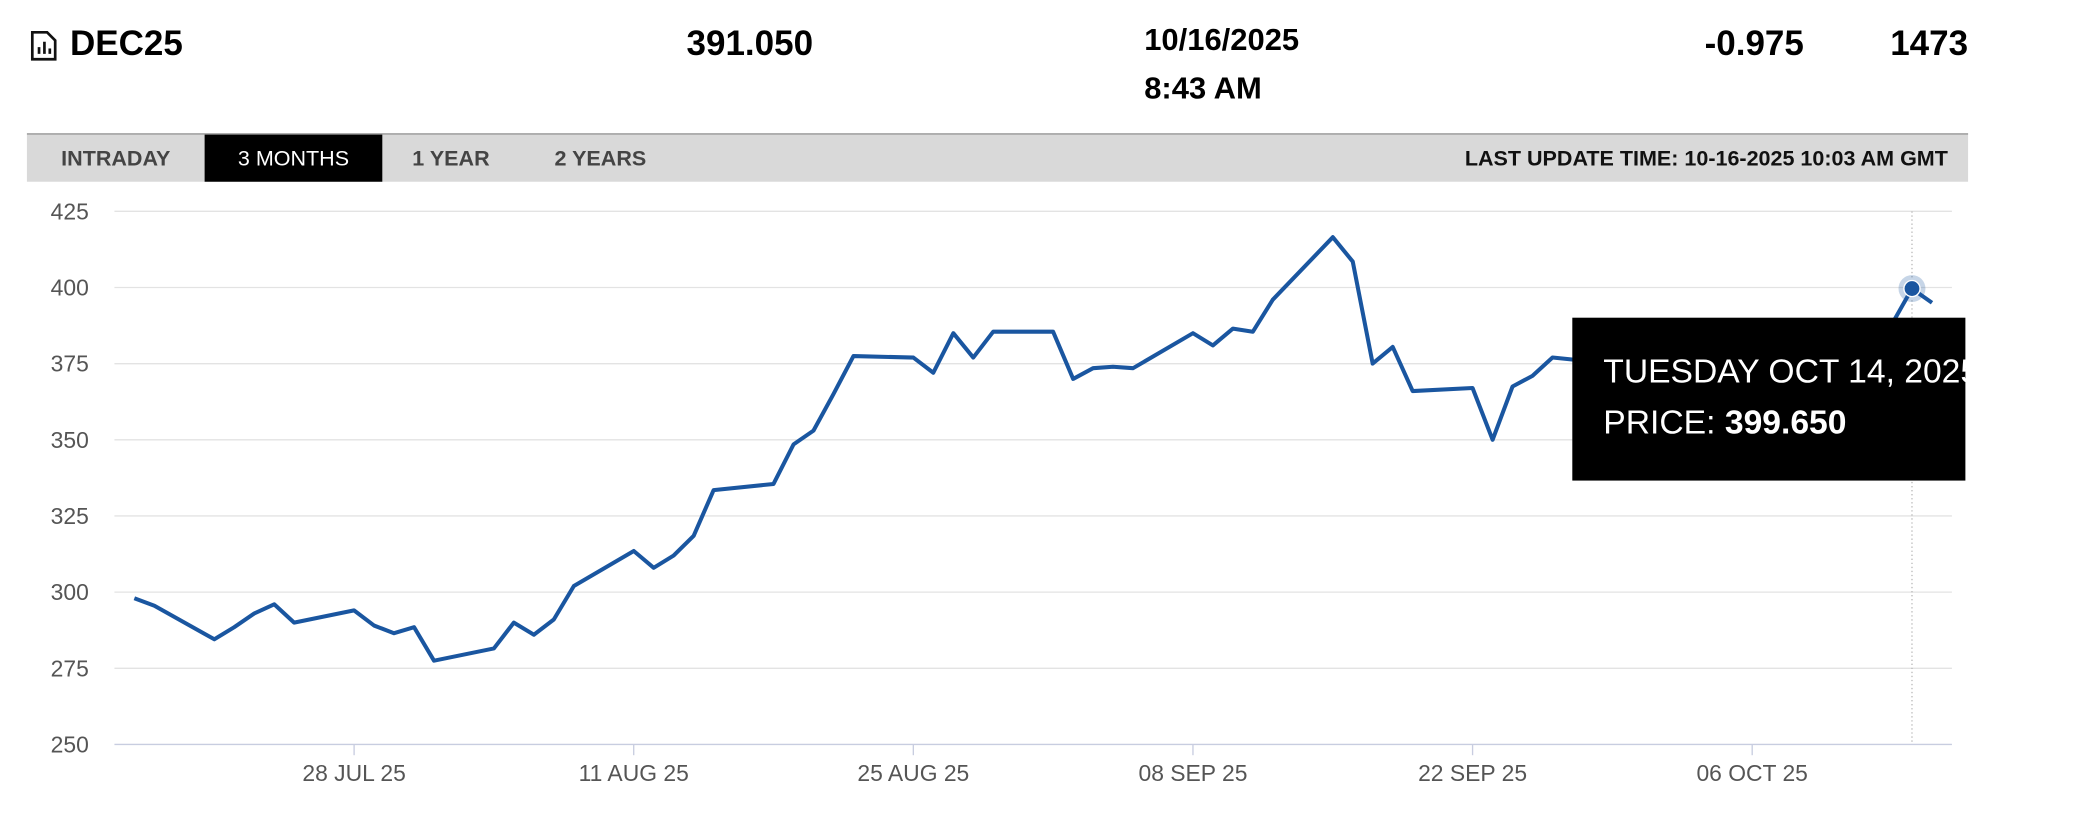 This screenshot has height=815, width=2100. Describe the element at coordinates (70, 288) in the screenshot. I see `y-tick-label: 400` at that location.